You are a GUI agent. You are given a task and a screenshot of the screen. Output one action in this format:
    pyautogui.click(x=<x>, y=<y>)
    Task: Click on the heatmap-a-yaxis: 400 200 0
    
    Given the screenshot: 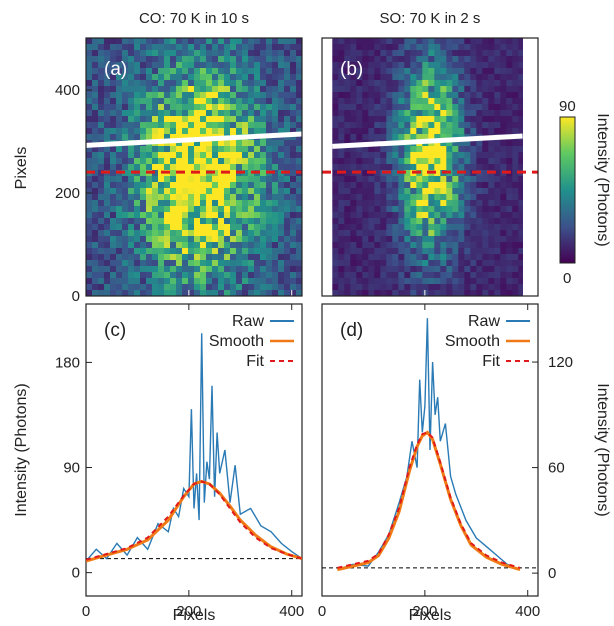 What is the action you would take?
    pyautogui.click(x=73, y=193)
    